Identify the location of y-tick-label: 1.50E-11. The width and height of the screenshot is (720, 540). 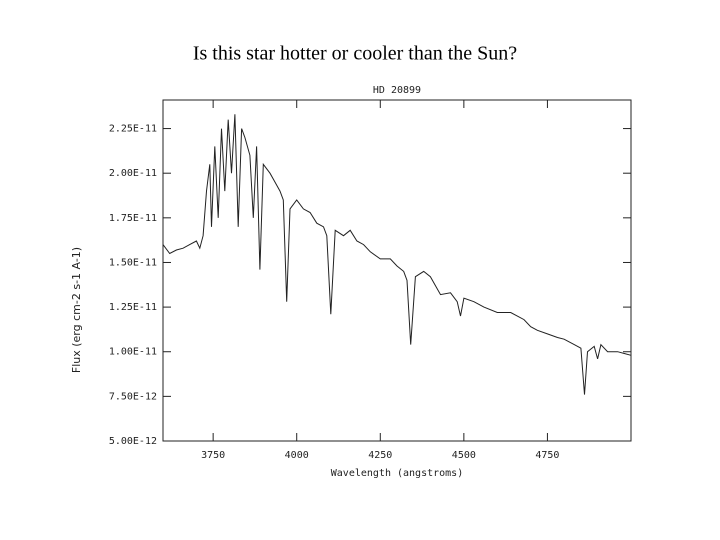
(133, 262).